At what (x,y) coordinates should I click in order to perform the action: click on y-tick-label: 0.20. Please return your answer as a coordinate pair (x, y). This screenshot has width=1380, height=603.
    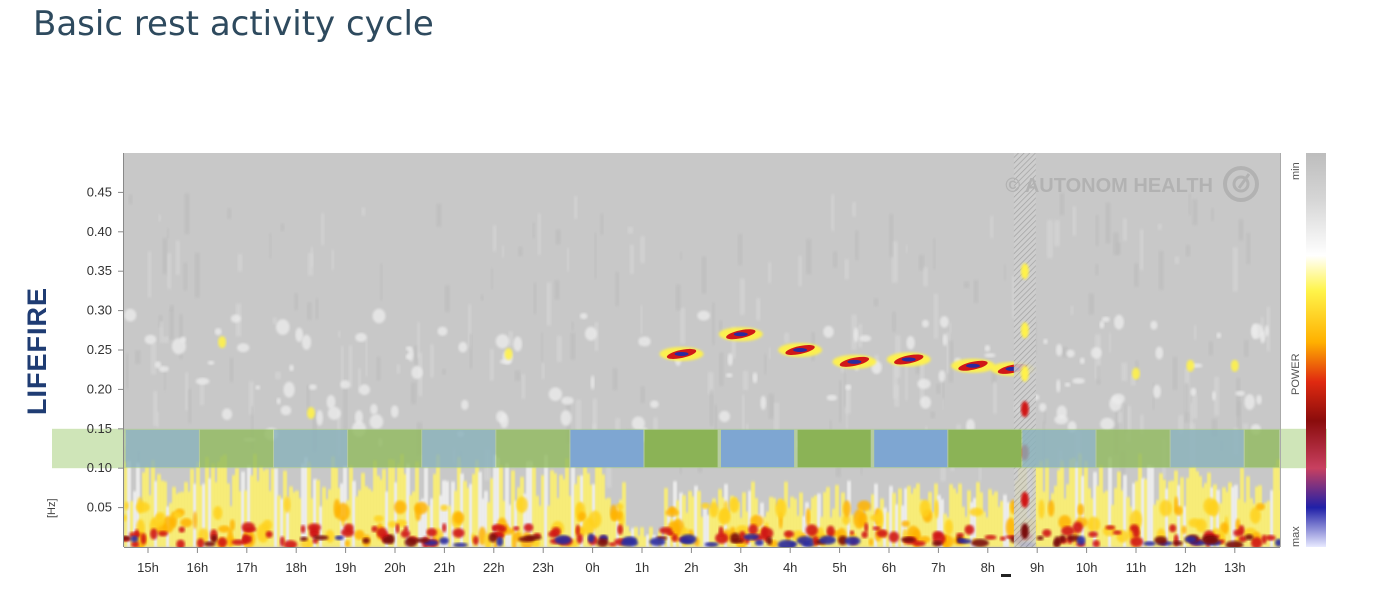
    Looking at the image, I should click on (99, 388).